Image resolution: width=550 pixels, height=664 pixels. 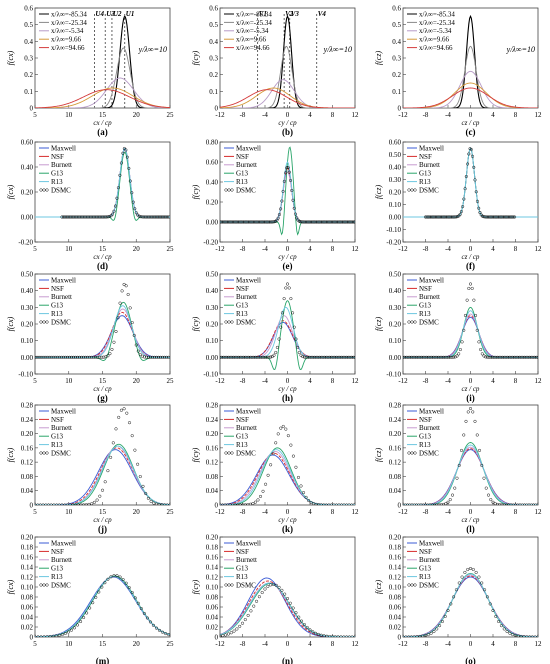 What do you see at coordinates (28, 9) in the screenshot?
I see `y-tick-label: 0.6` at bounding box center [28, 9].